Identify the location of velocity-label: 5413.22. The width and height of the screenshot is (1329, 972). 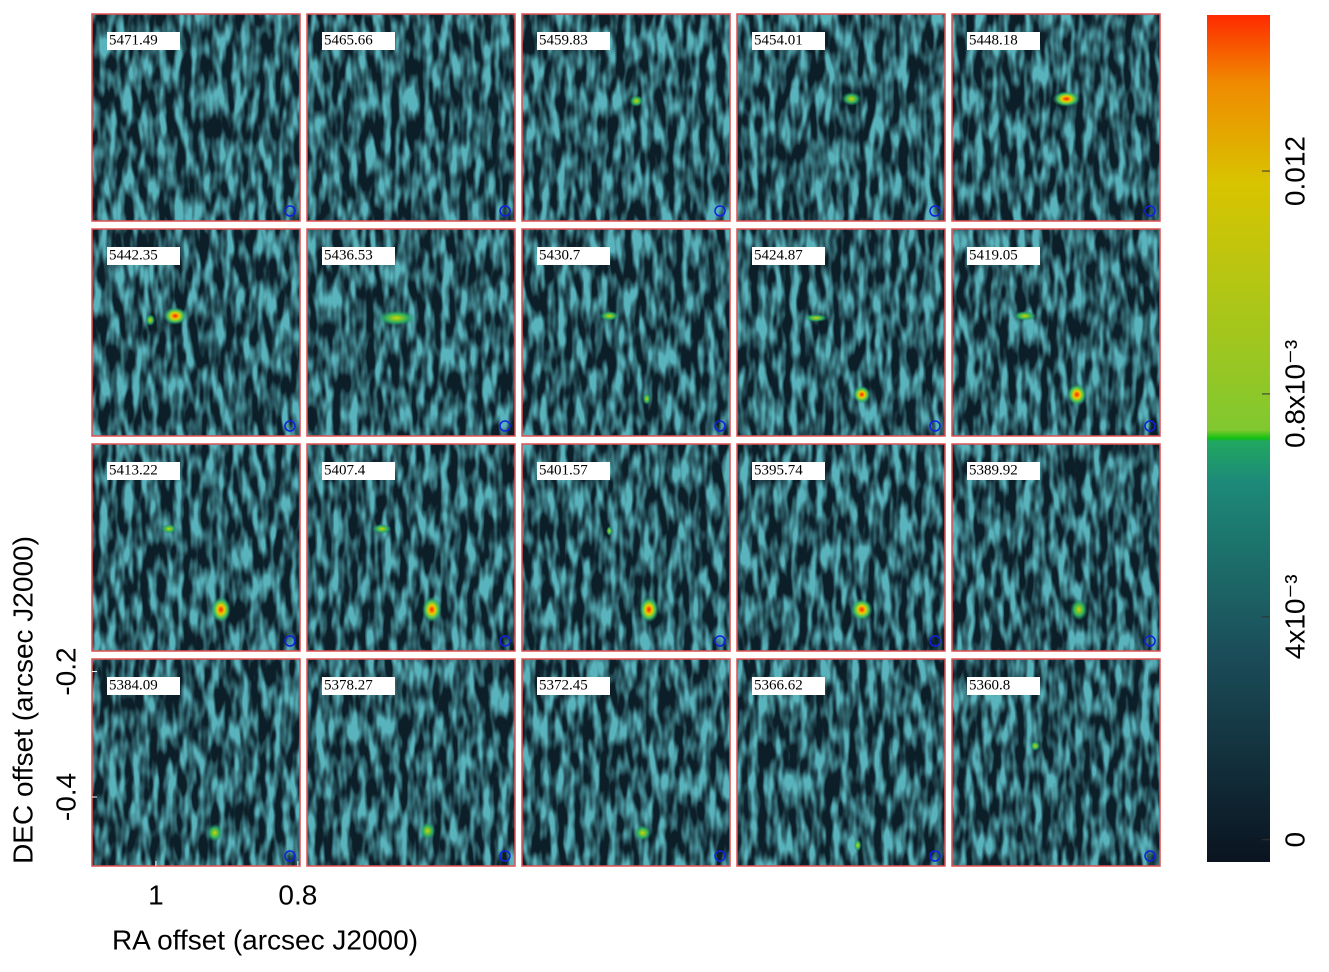
(133, 470).